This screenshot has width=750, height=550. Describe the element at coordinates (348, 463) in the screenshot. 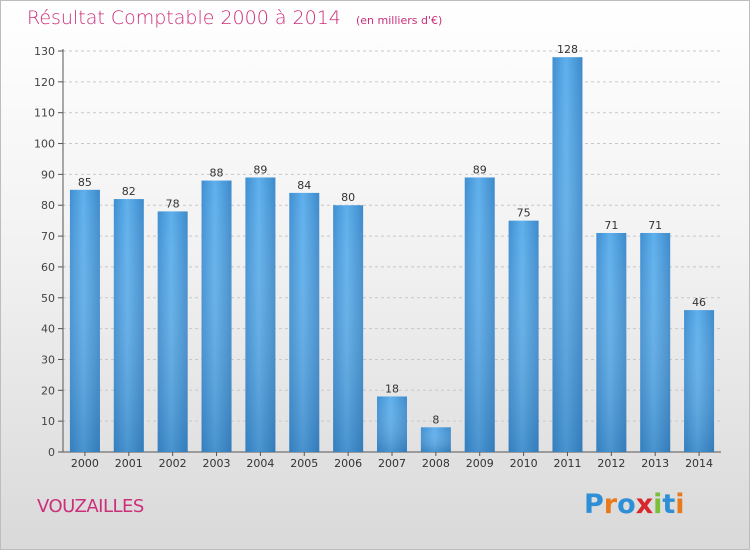

I see `x-tick-label: 2006` at that location.